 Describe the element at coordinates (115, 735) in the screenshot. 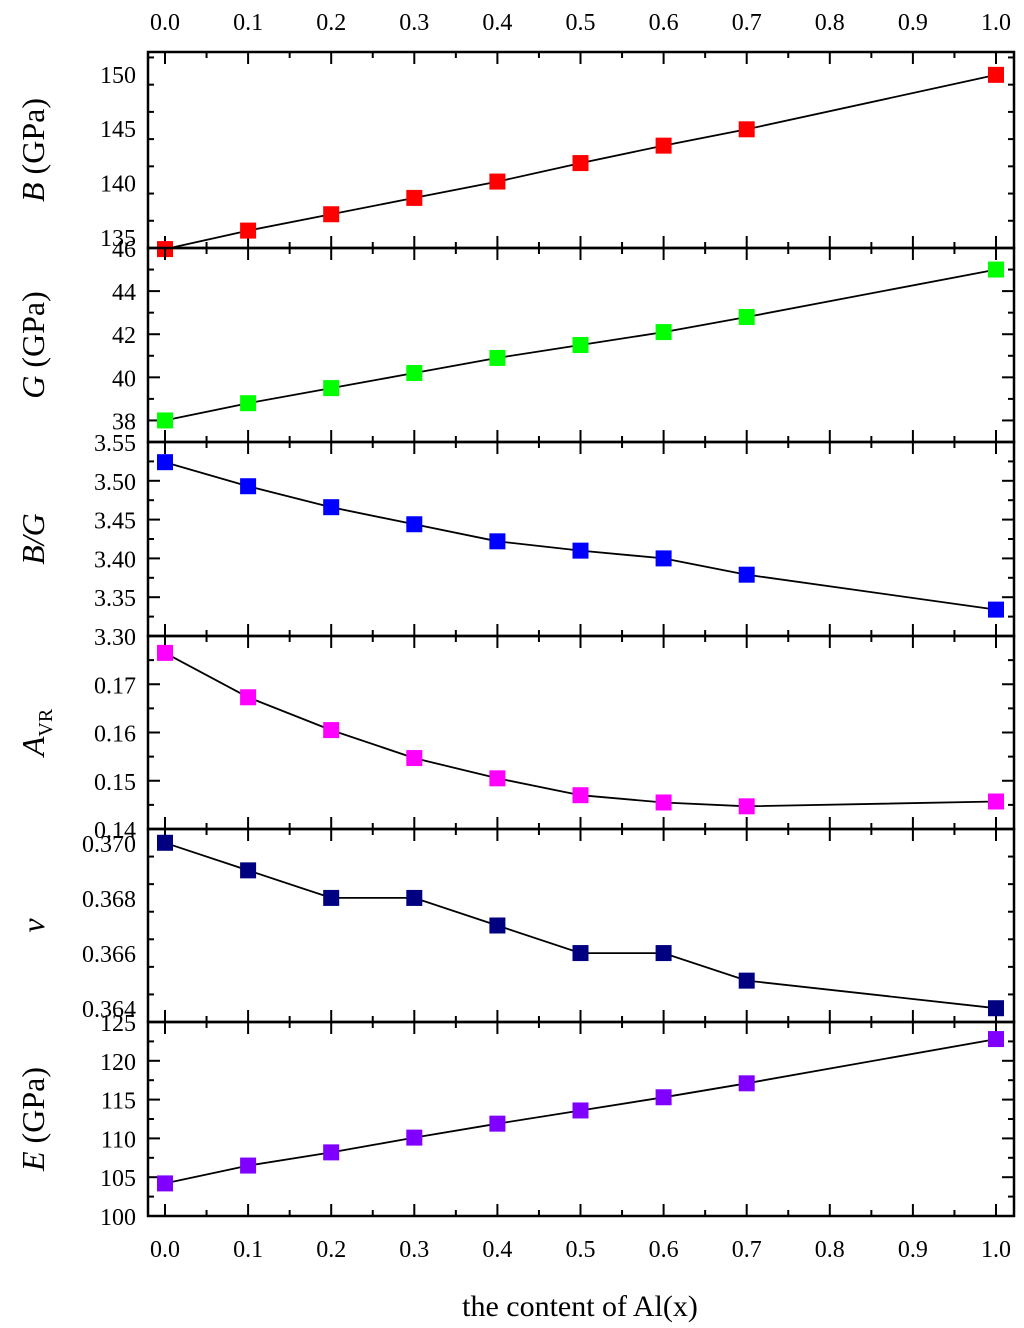

I see `y-tick-label: 0.16` at that location.